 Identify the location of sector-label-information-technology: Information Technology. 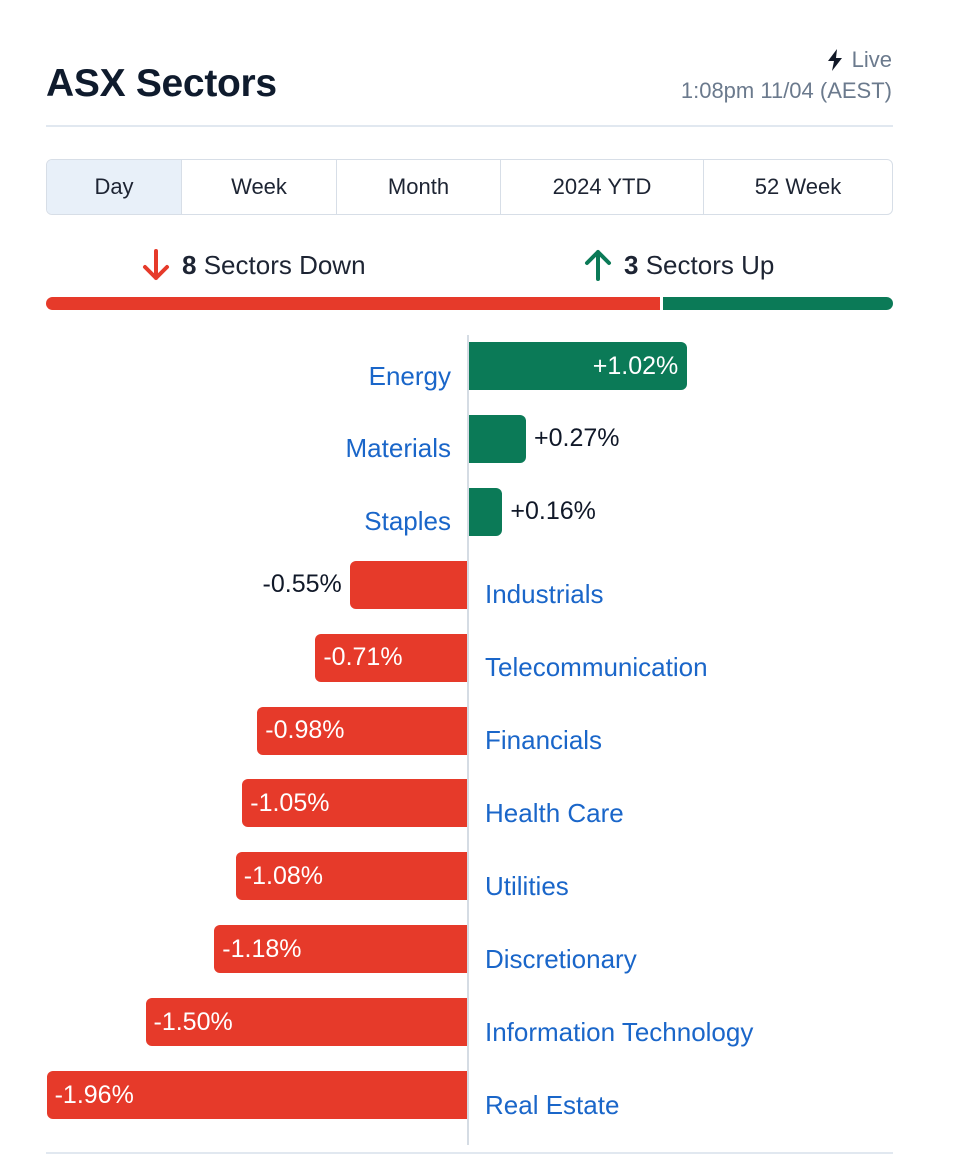
(619, 1031).